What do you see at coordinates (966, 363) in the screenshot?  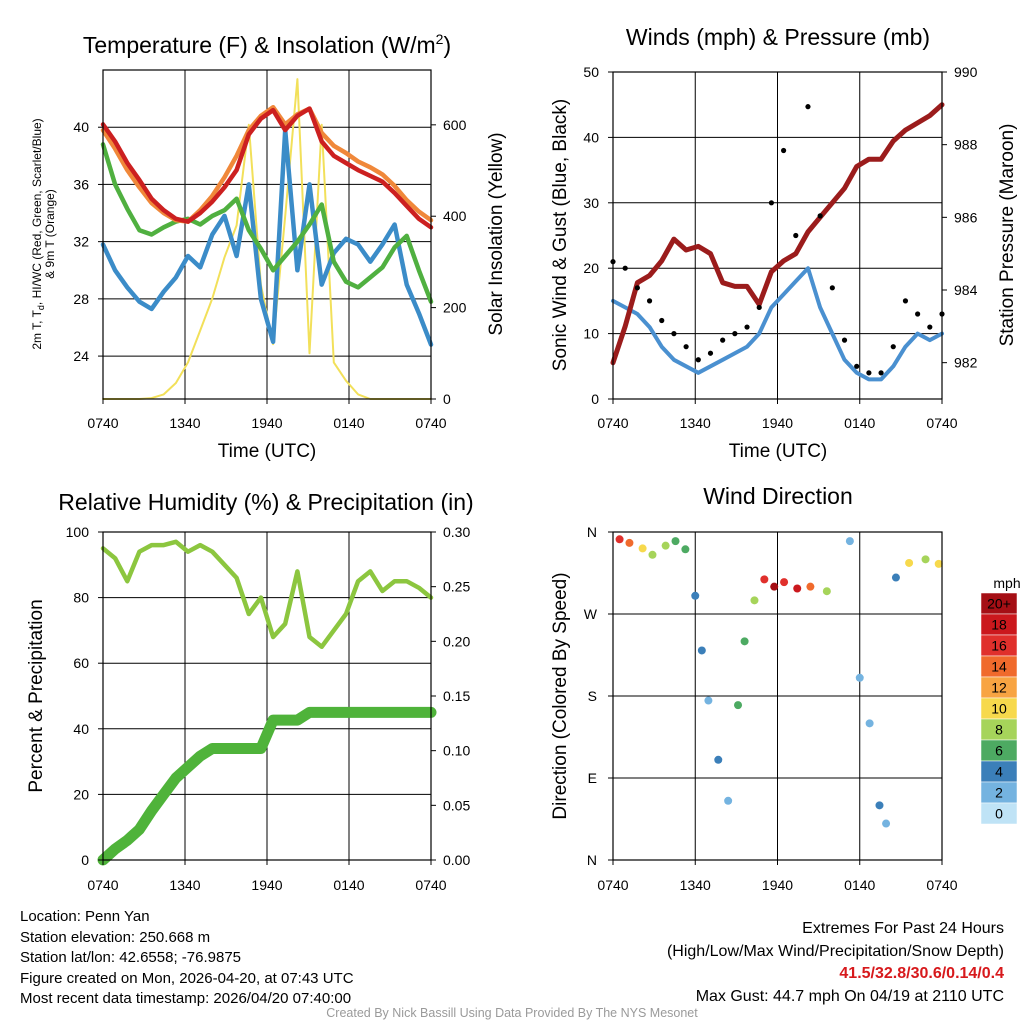 I see `y2-tick-label: 982` at bounding box center [966, 363].